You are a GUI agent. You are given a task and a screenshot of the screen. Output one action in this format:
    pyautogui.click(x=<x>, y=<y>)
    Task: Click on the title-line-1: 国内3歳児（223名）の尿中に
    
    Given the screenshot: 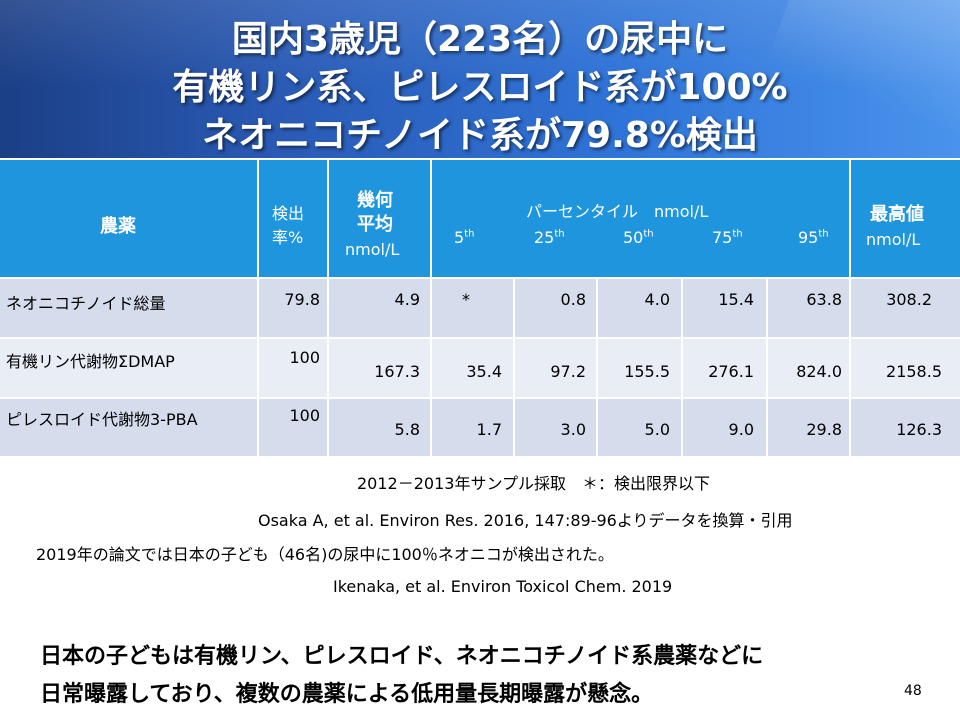 What is the action you would take?
    pyautogui.click(x=480, y=39)
    